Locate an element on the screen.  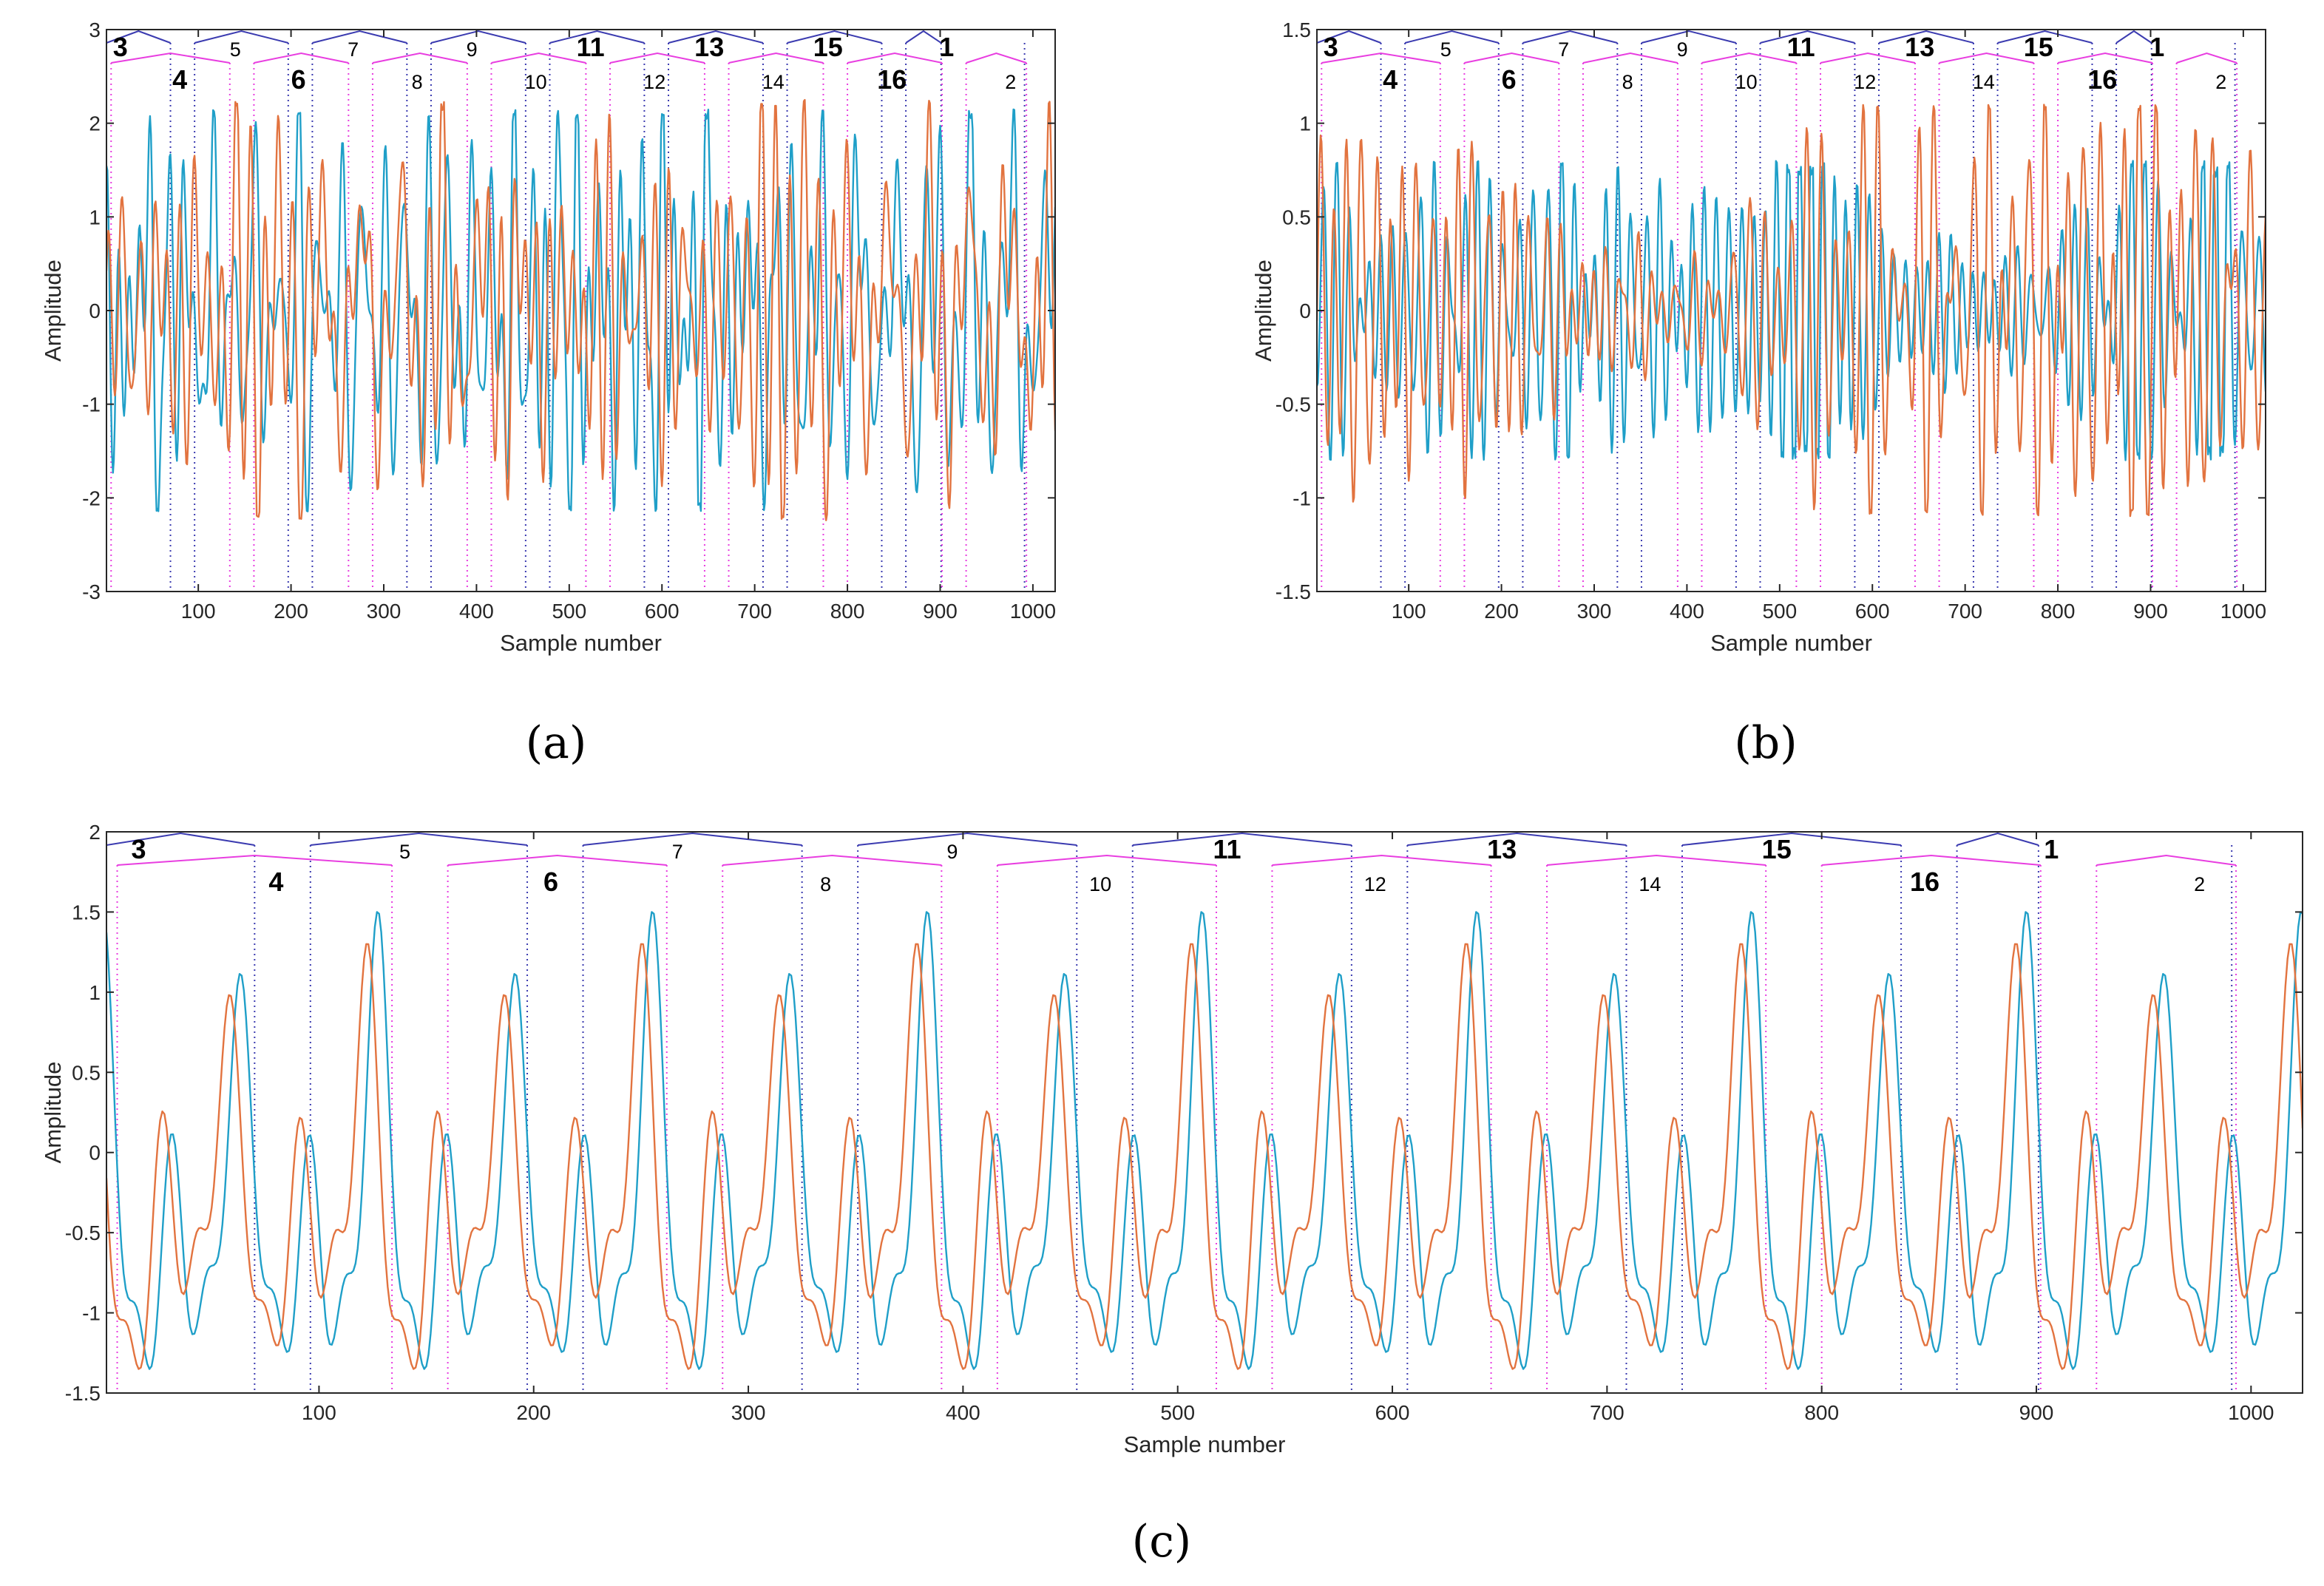
x-tick-label: 700 is located at coordinates (754, 611).